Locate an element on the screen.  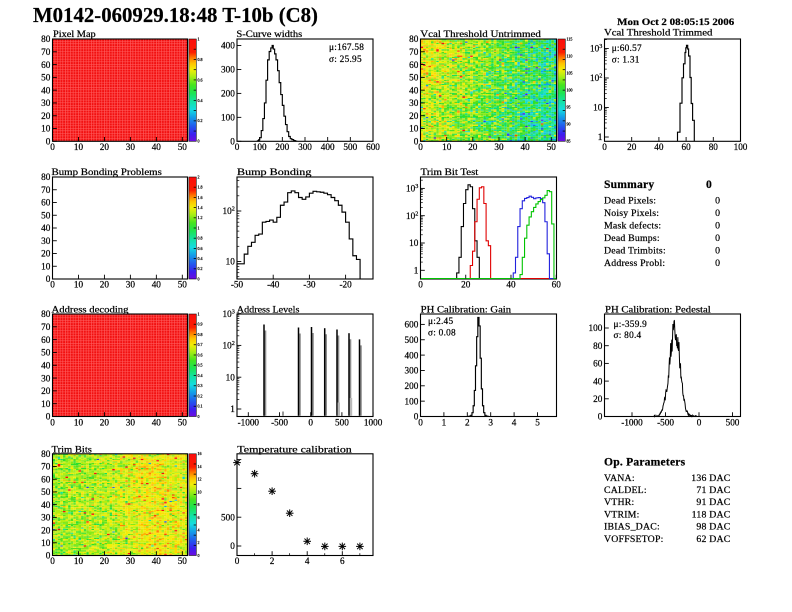
svg-text: Dead Trimbits: is located at coordinates (635, 251).